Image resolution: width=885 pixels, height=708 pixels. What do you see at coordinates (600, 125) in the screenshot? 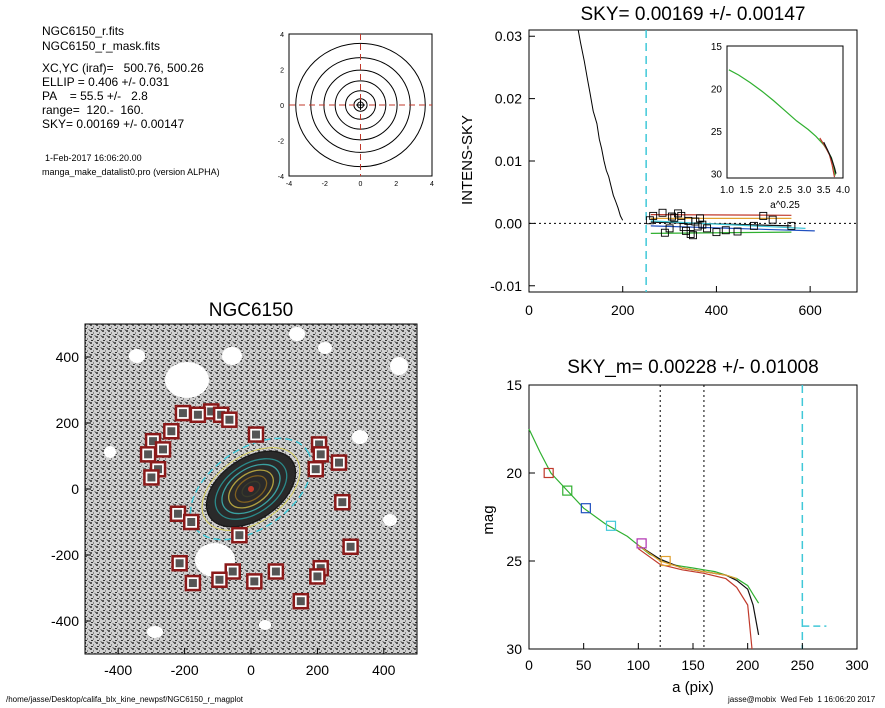
I see `sky-profile-line` at bounding box center [600, 125].